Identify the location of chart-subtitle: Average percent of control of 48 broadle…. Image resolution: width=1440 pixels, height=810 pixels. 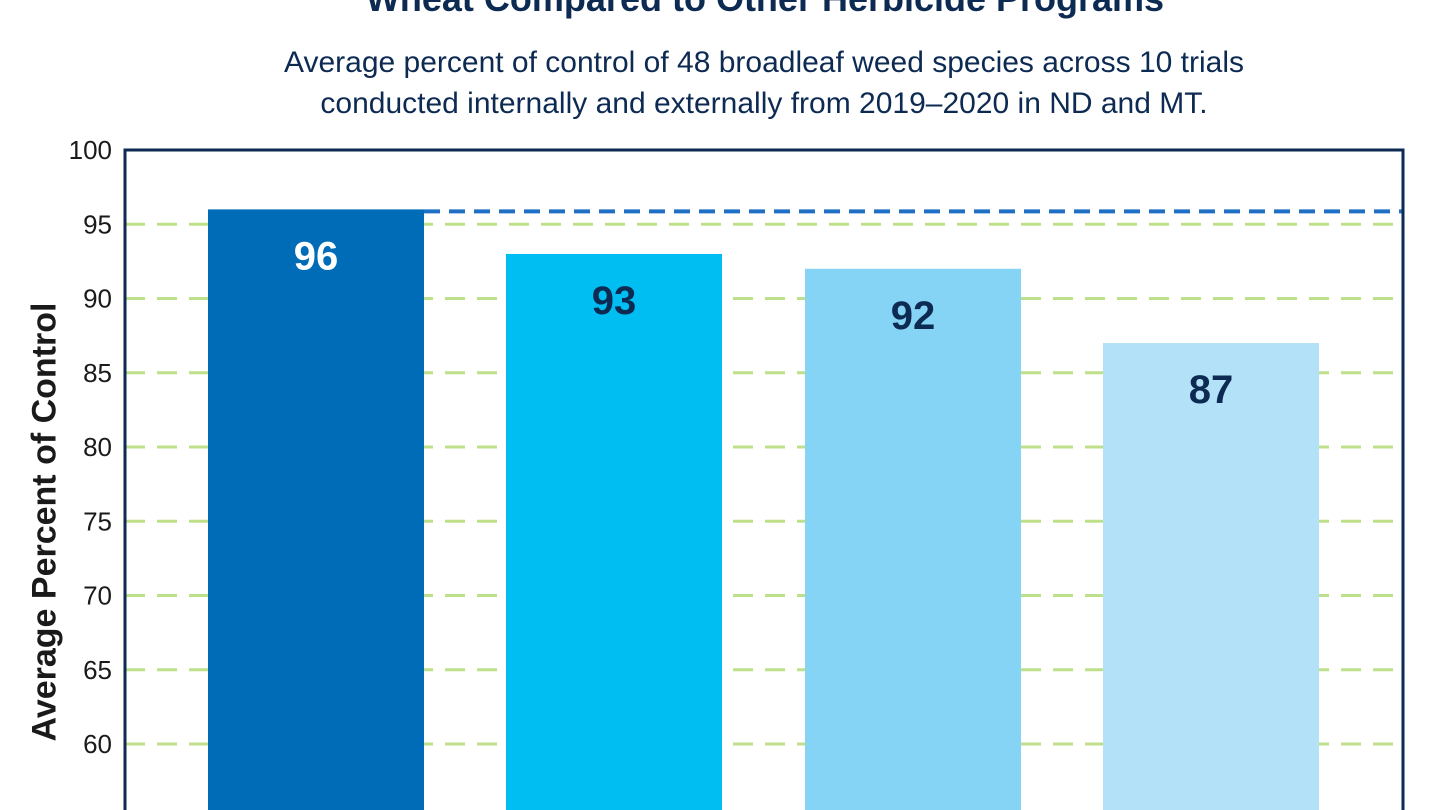
(720, 83).